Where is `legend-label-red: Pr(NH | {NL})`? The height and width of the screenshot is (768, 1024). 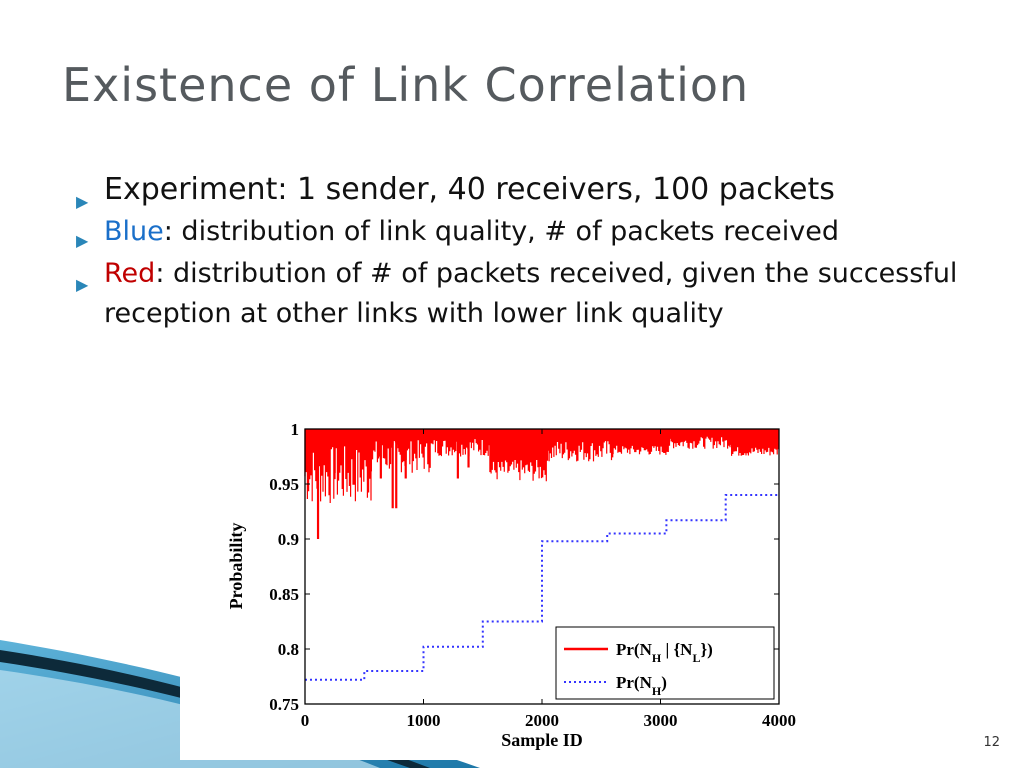
legend-label-red: Pr(NH | {NL}) is located at coordinates (664, 652).